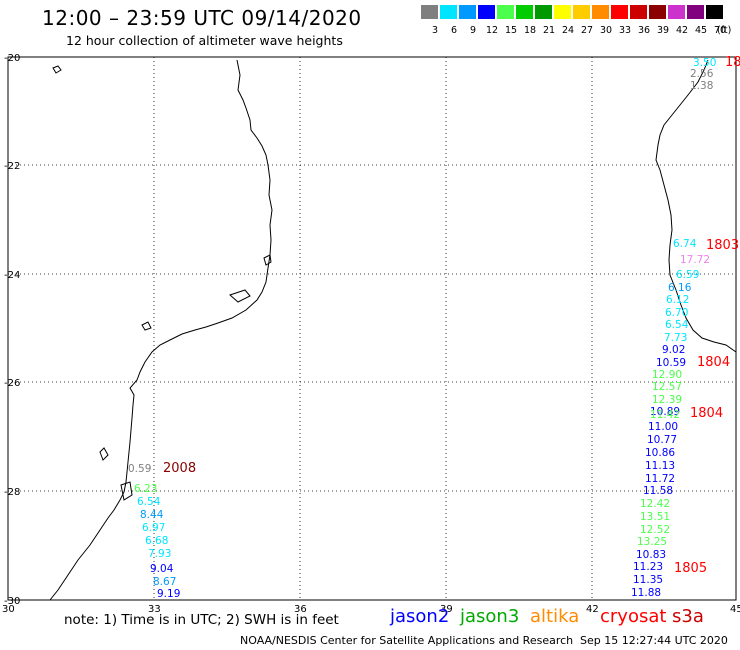 The image size is (740, 650). I want to click on wave-height-value: 0.59, so click(139, 469).